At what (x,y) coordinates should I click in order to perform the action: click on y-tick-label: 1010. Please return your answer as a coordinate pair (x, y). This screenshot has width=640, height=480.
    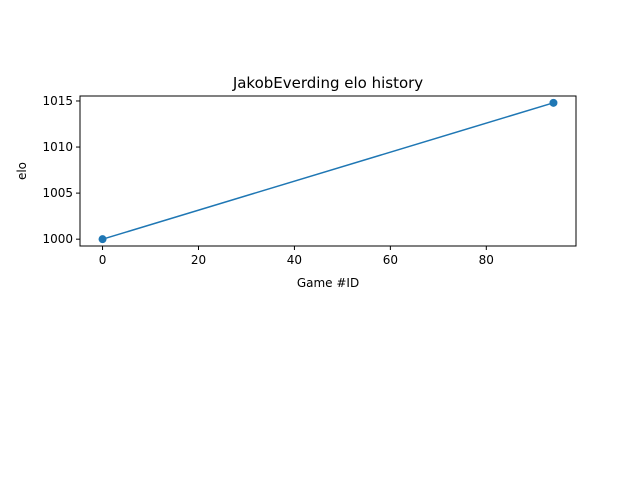
    Looking at the image, I should click on (57, 147).